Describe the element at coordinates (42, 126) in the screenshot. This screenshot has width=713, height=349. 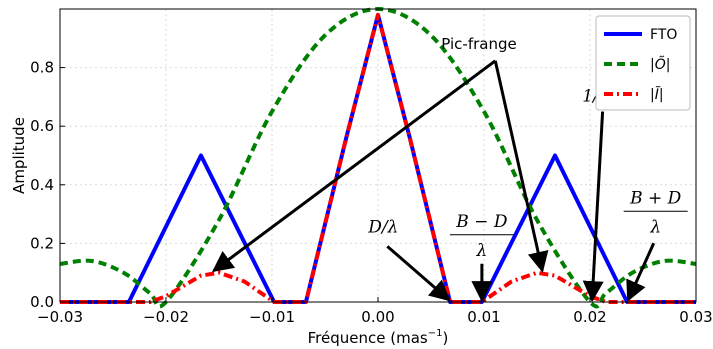
I see `y-tick-label: 0.6` at that location.